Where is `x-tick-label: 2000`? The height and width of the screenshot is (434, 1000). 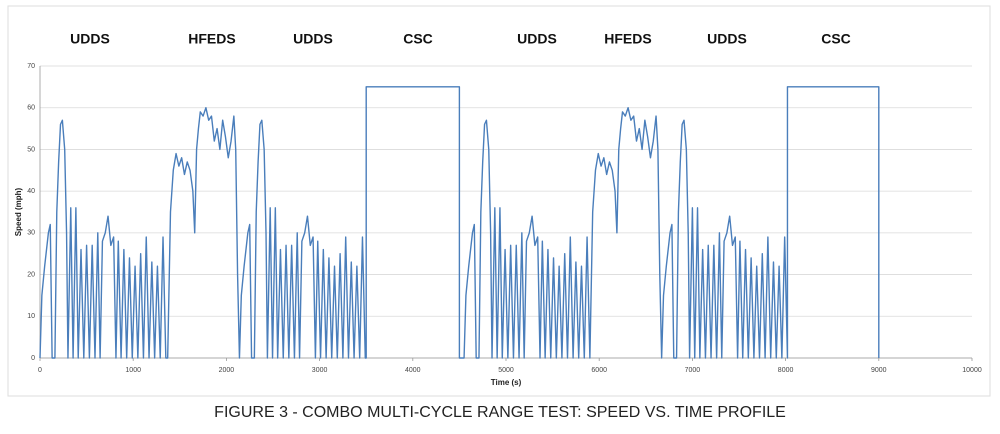
x-tick-label: 2000 is located at coordinates (227, 370).